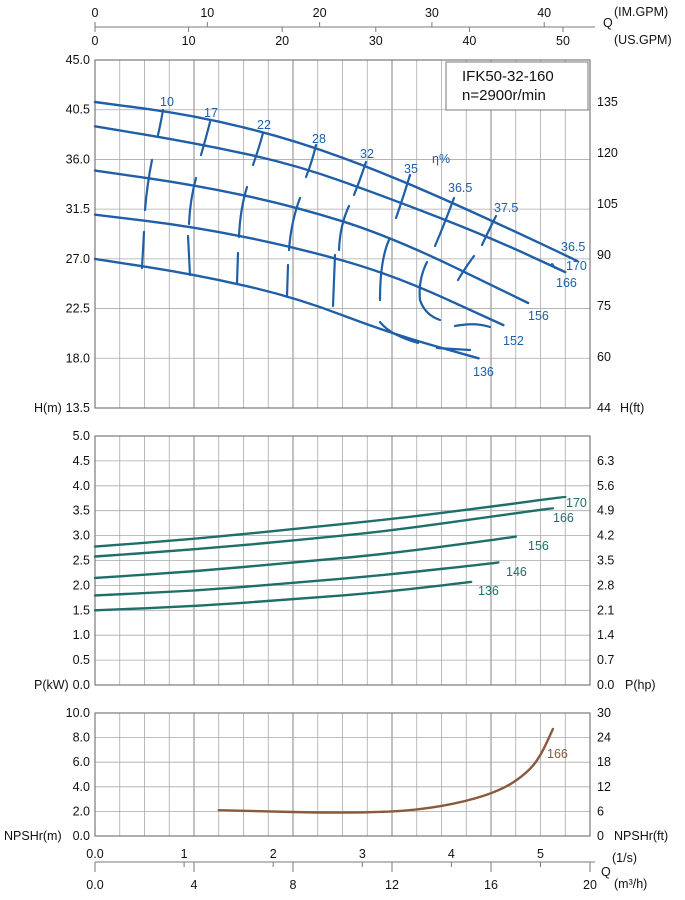 The width and height of the screenshot is (685, 900). I want to click on power-y2-tick-label: 4.2, so click(605, 536).